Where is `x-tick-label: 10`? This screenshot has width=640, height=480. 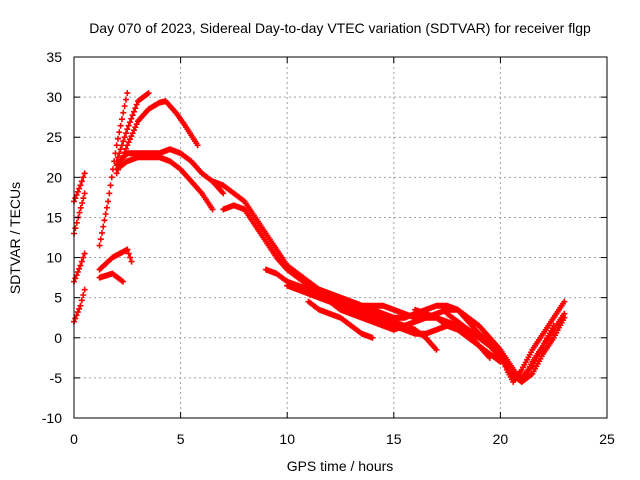
x-tick-label: 10 is located at coordinates (287, 439).